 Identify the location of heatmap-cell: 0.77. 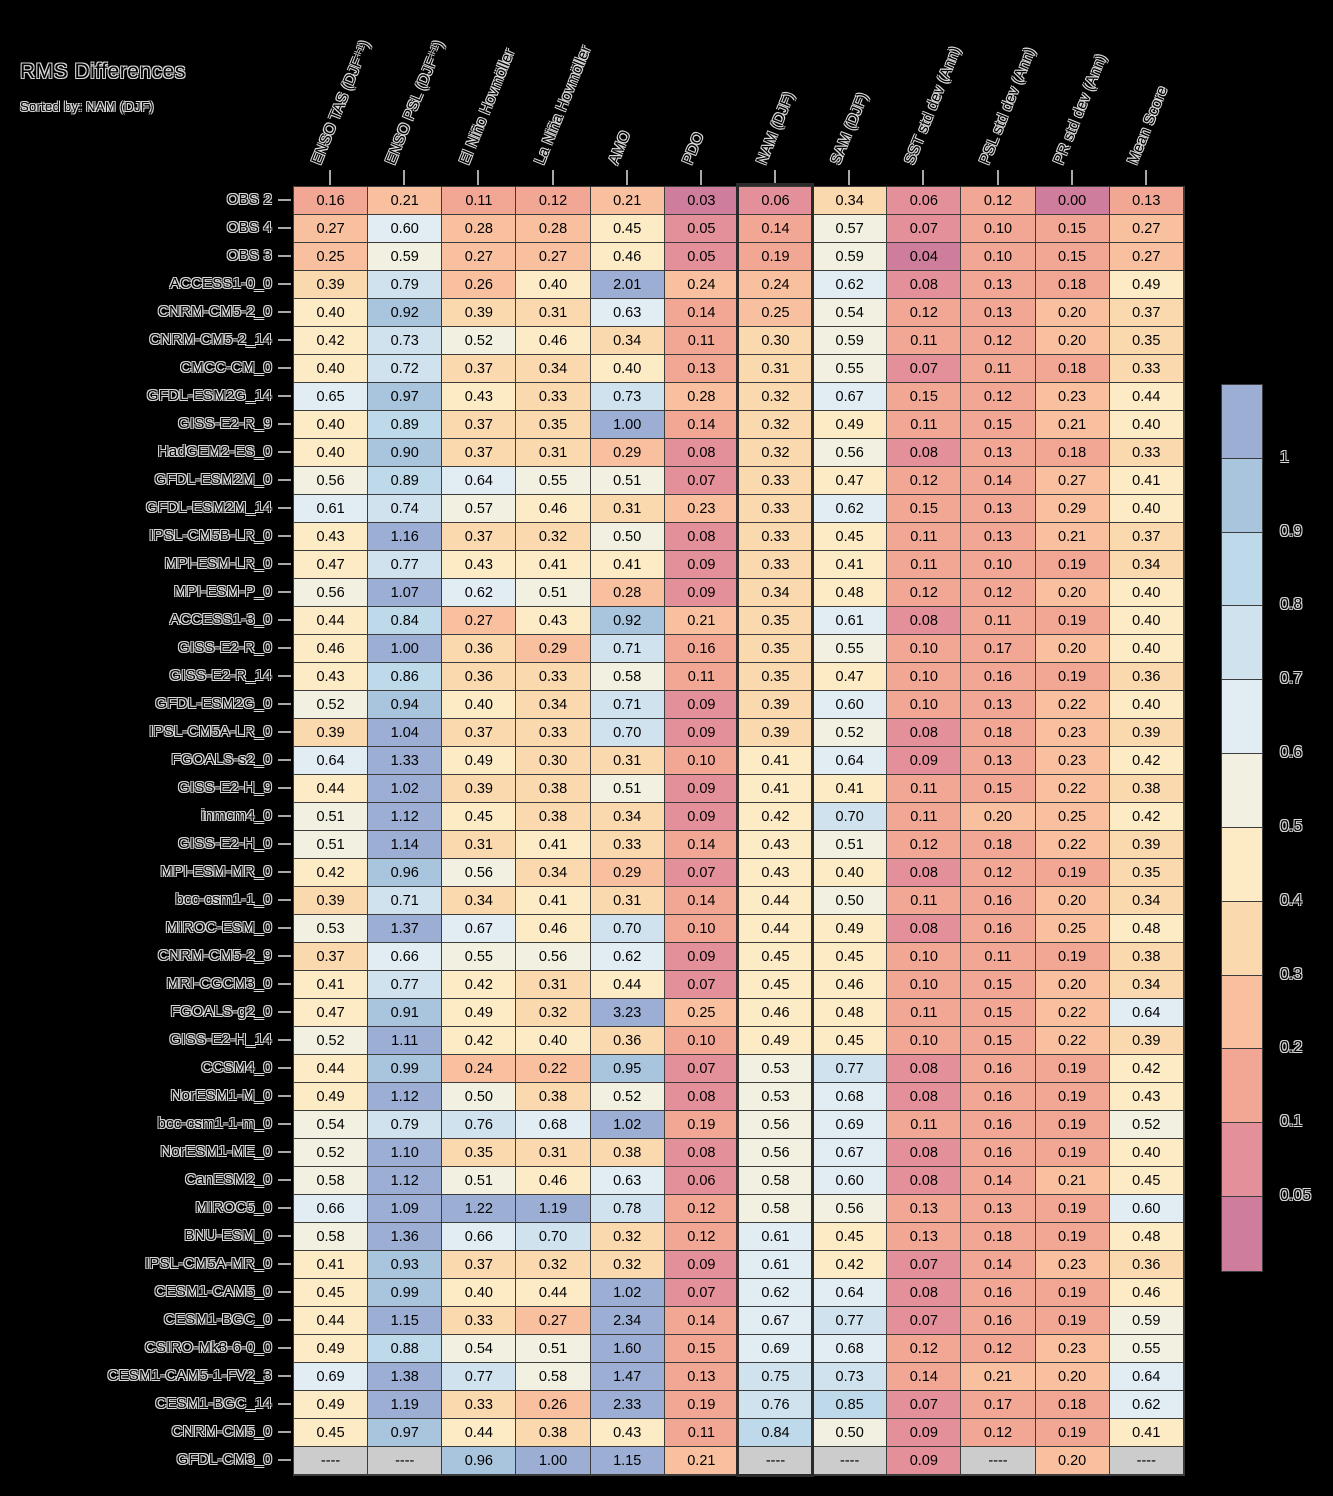
(479, 1377).